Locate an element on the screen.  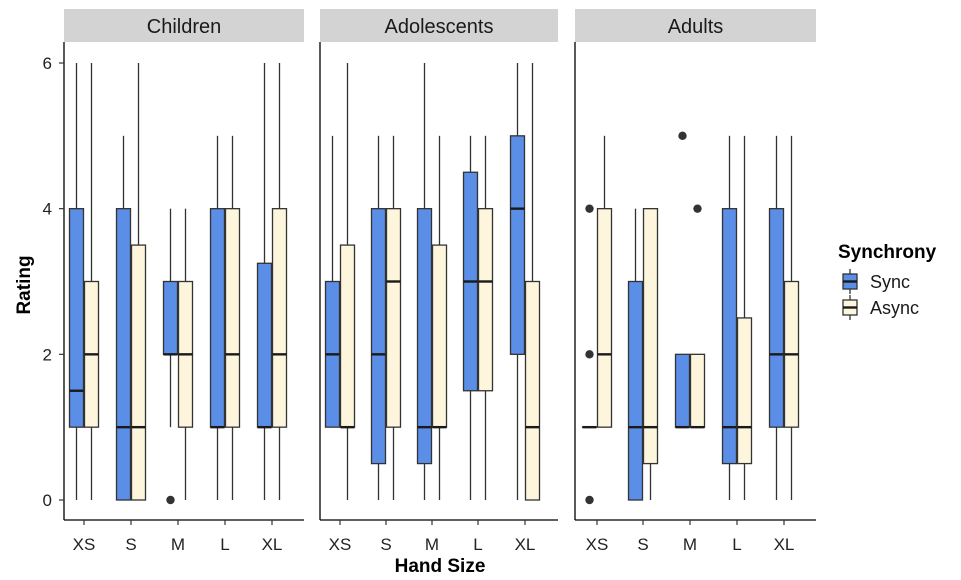
legend-item-sync: Sync is located at coordinates (876, 281).